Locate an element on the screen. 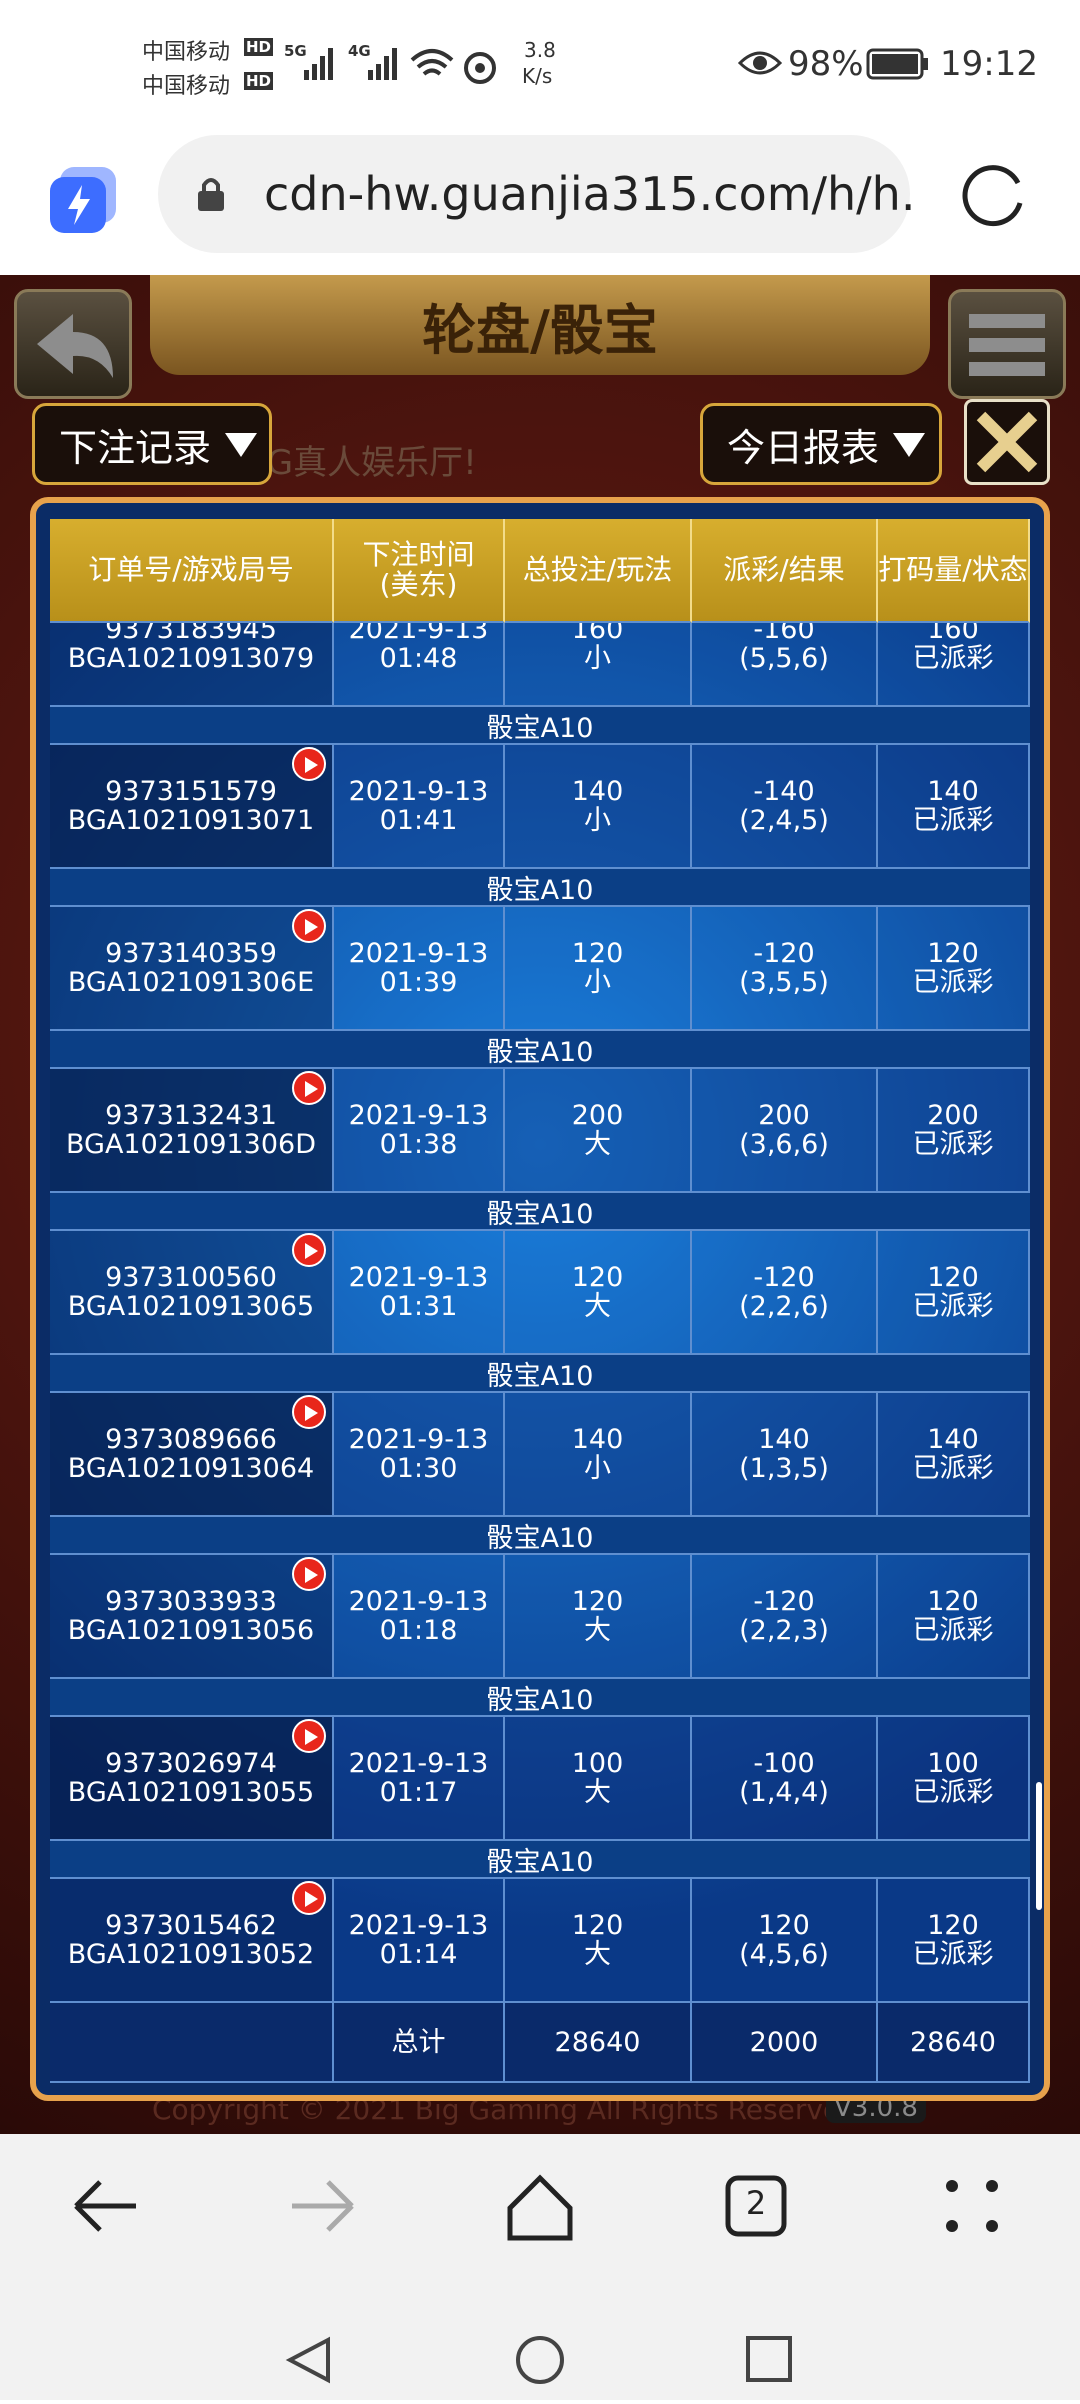 This screenshot has height=2404, width=1080. table-cell: -100 (1,4,4) is located at coordinates (785, 1779).